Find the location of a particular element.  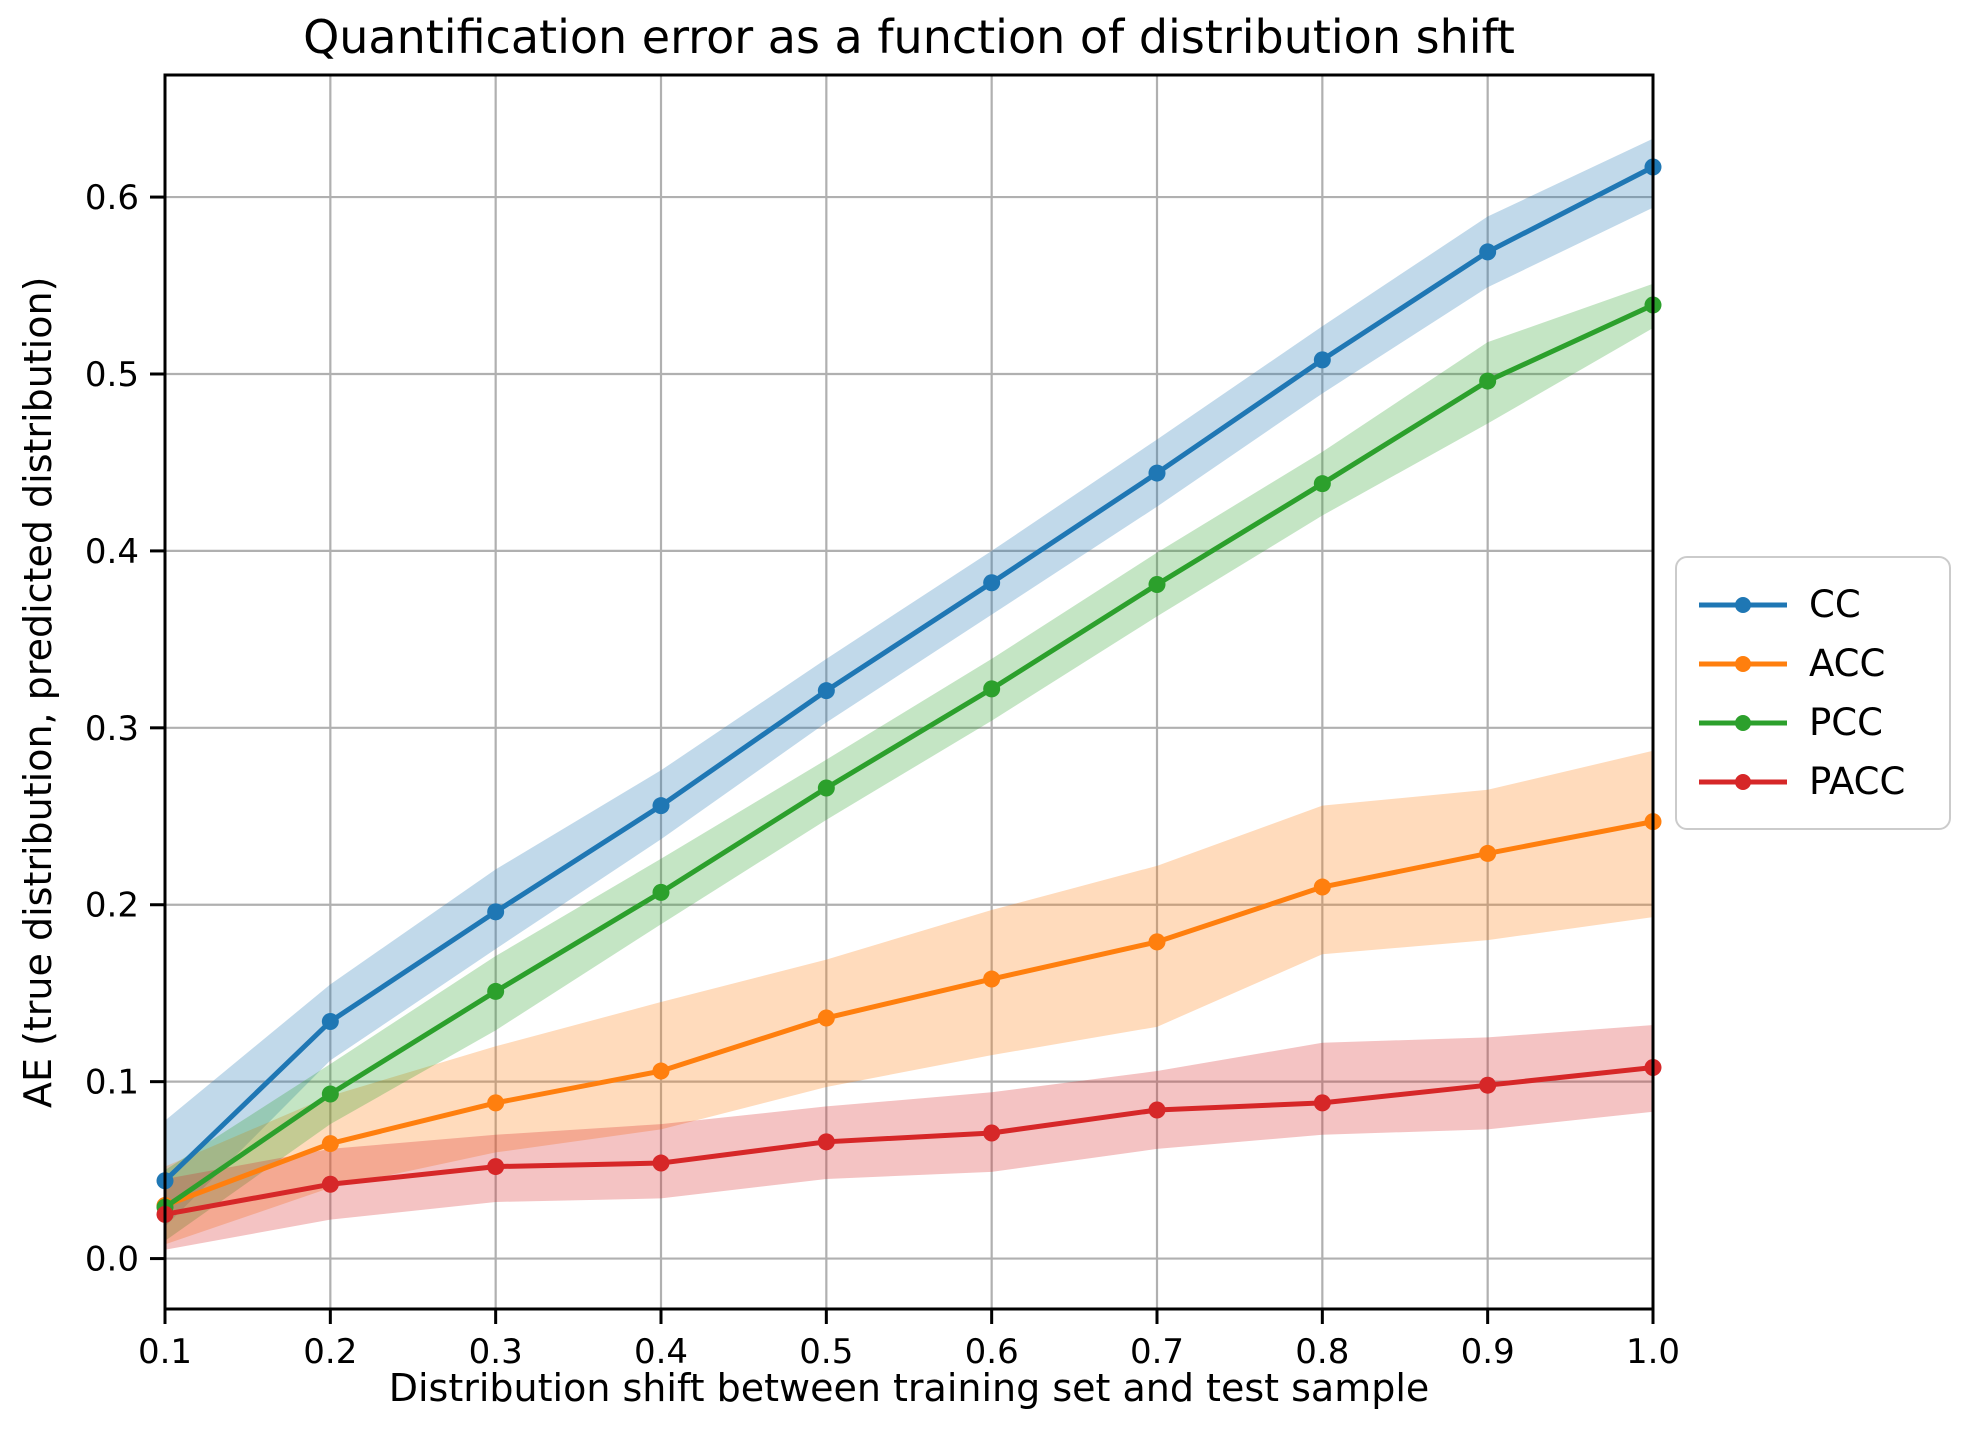

legend-item-pcc: PCC is located at coordinates (1824, 722).